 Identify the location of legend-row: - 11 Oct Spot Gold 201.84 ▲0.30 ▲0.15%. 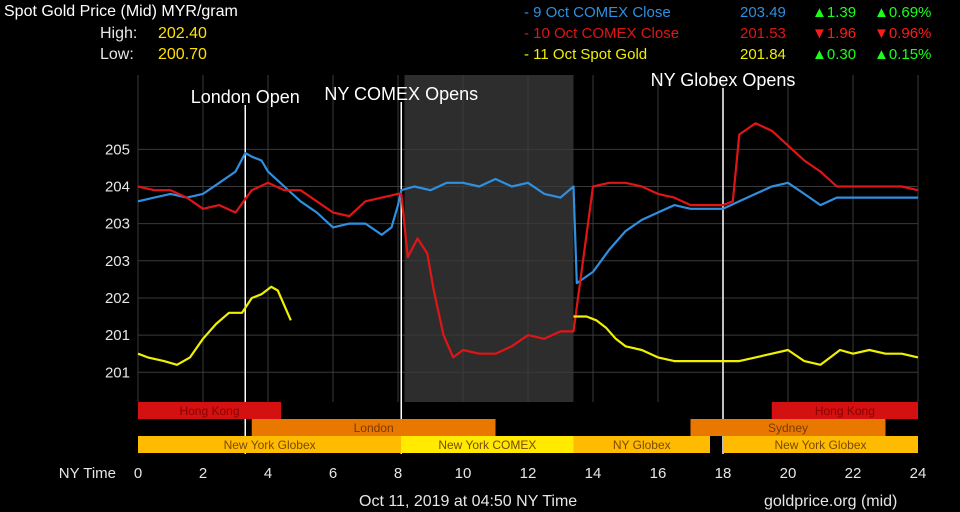
(740, 56).